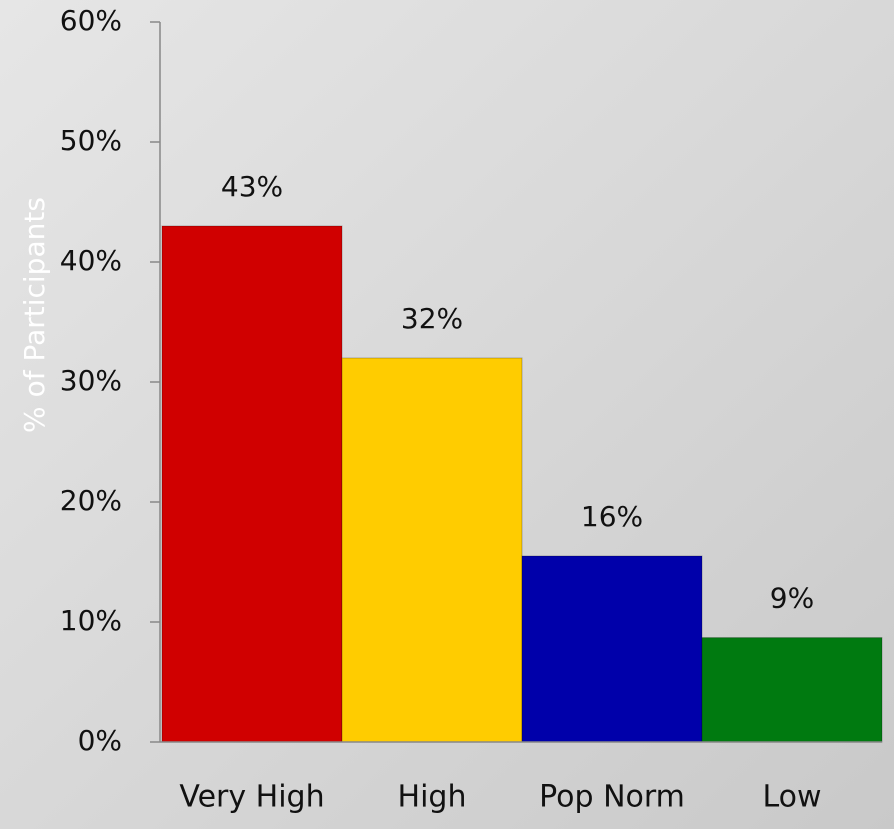 The height and width of the screenshot is (829, 894). I want to click on value-label: 43%, so click(252, 186).